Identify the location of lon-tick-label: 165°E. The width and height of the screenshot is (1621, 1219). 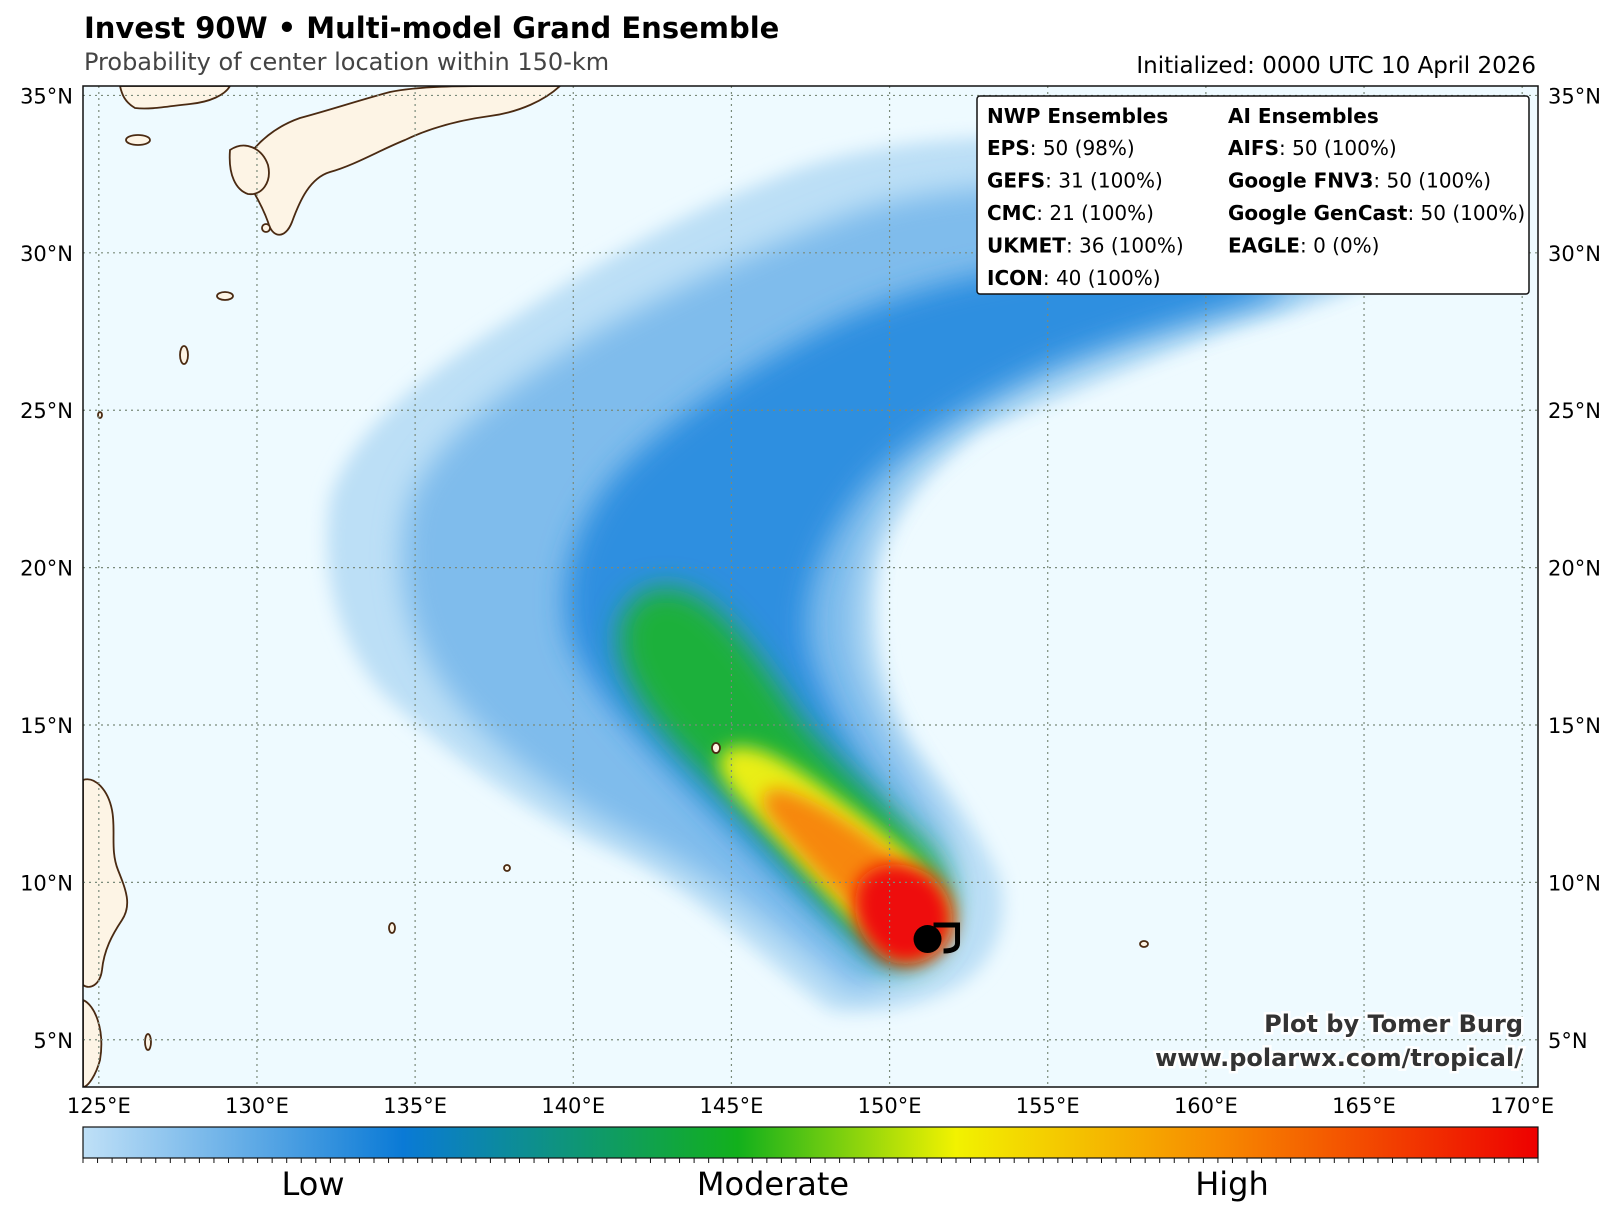
(1364, 1106).